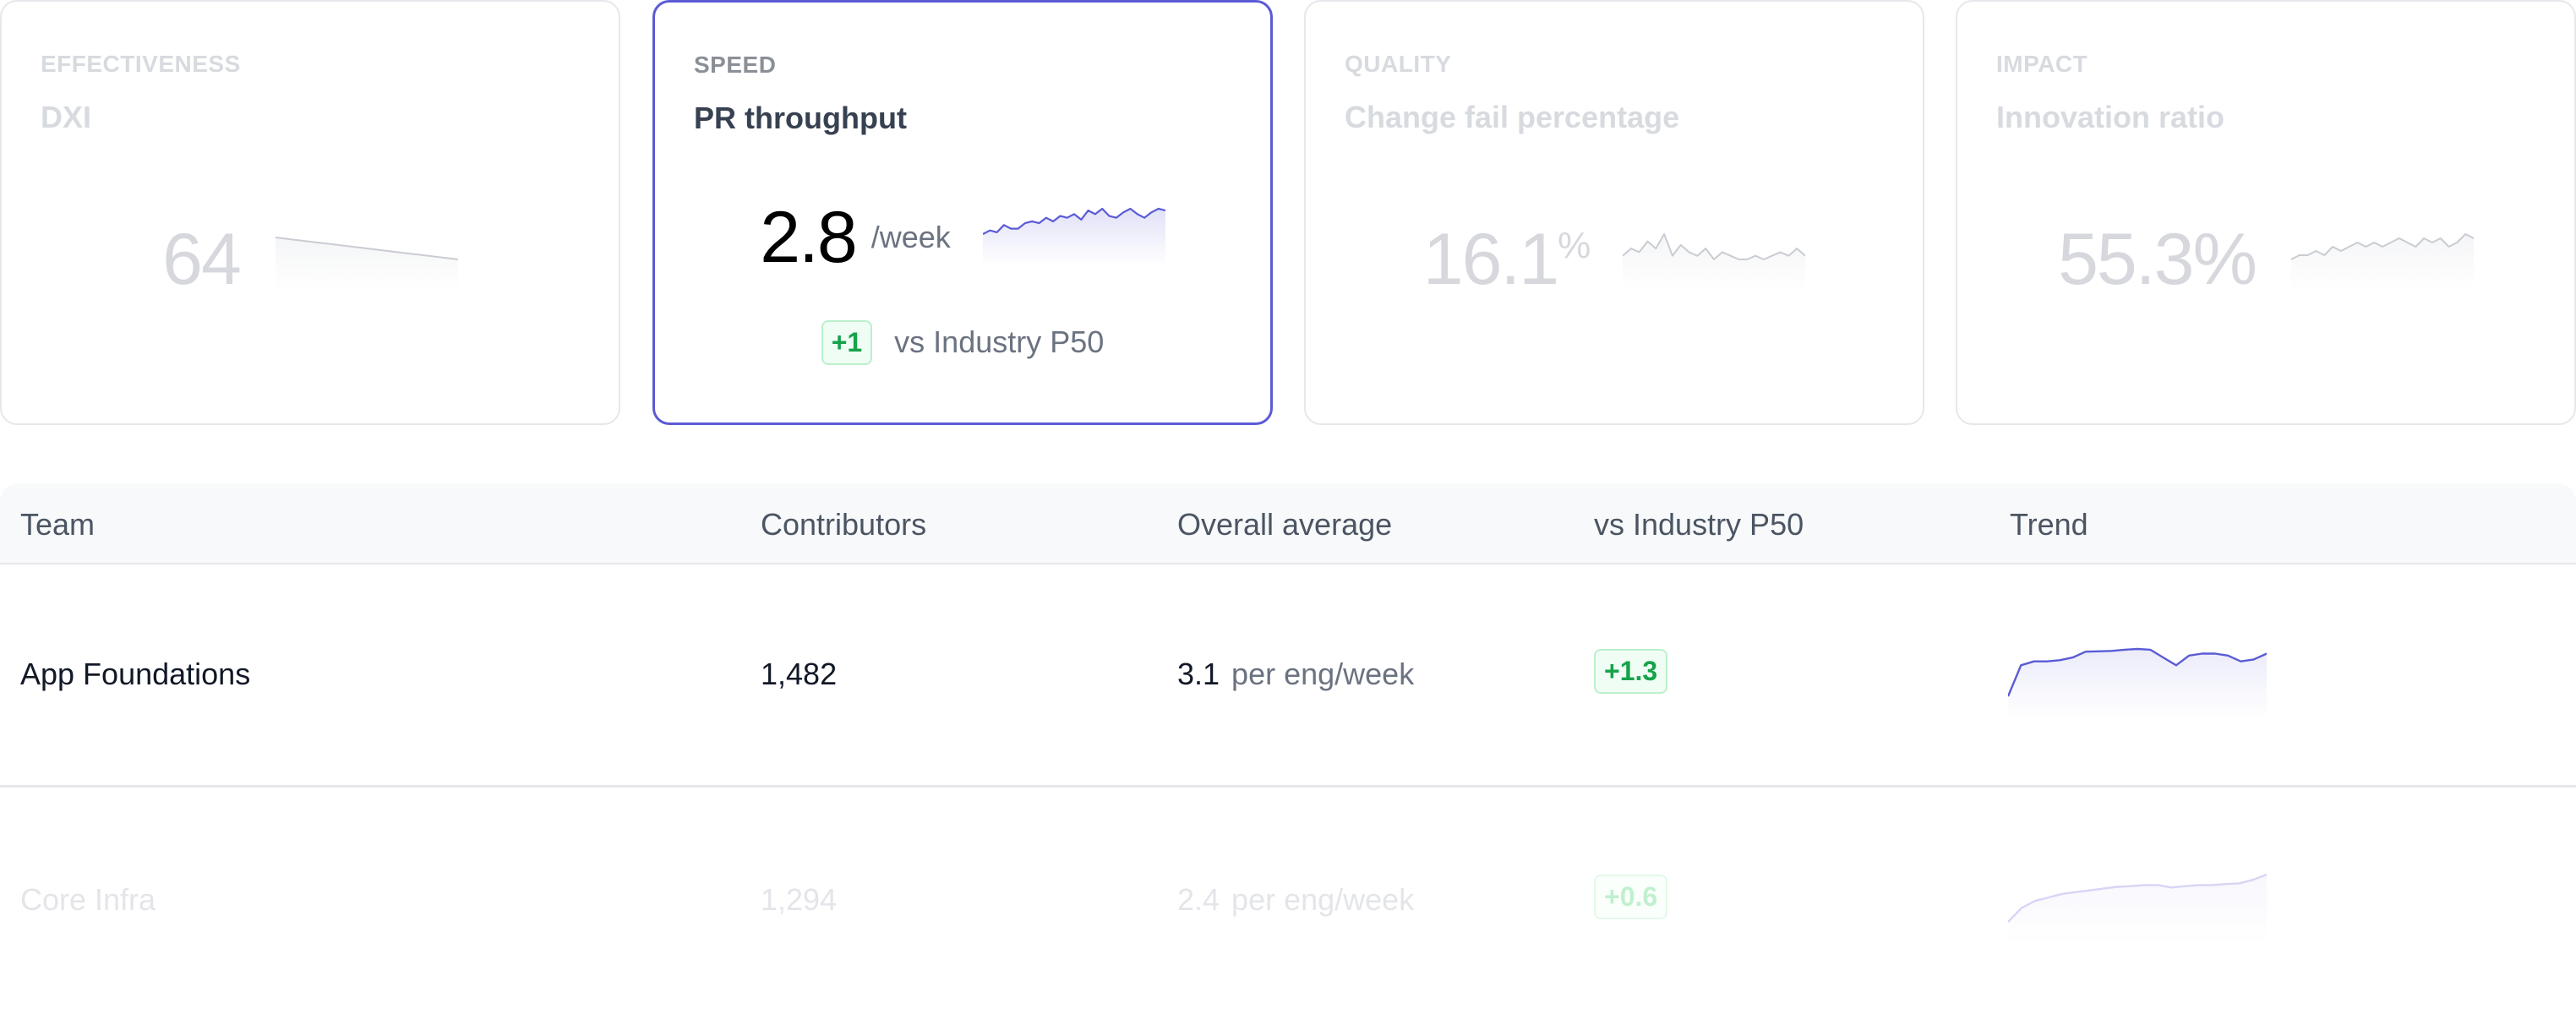 This screenshot has height=1014, width=2576. Describe the element at coordinates (799, 674) in the screenshot. I see `contributors-count: 1,482` at that location.